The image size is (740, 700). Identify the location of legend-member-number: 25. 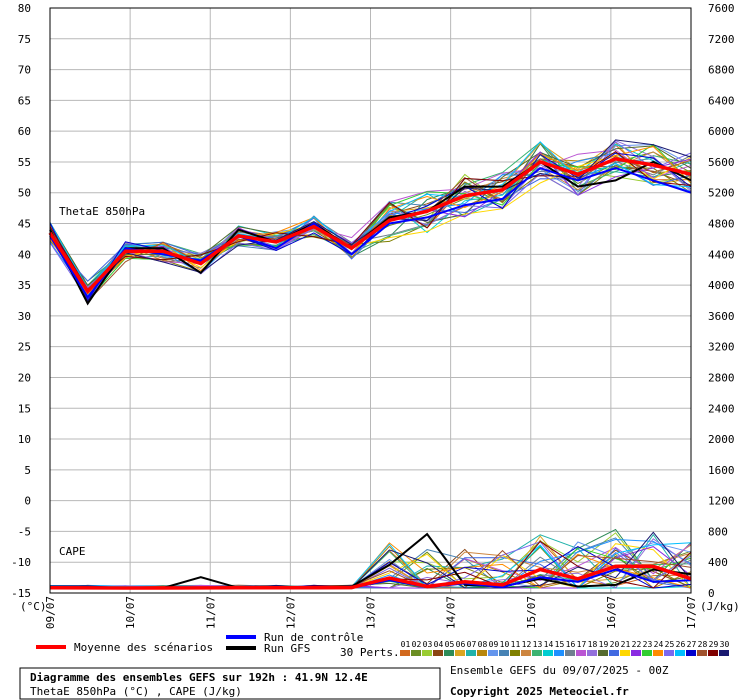
(670, 644).